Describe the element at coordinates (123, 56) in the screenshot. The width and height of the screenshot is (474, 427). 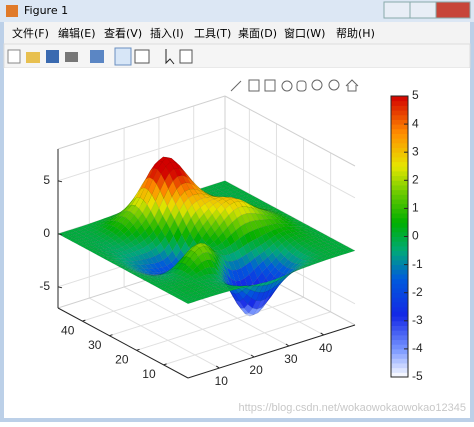
I see `plot-tools-icon` at that location.